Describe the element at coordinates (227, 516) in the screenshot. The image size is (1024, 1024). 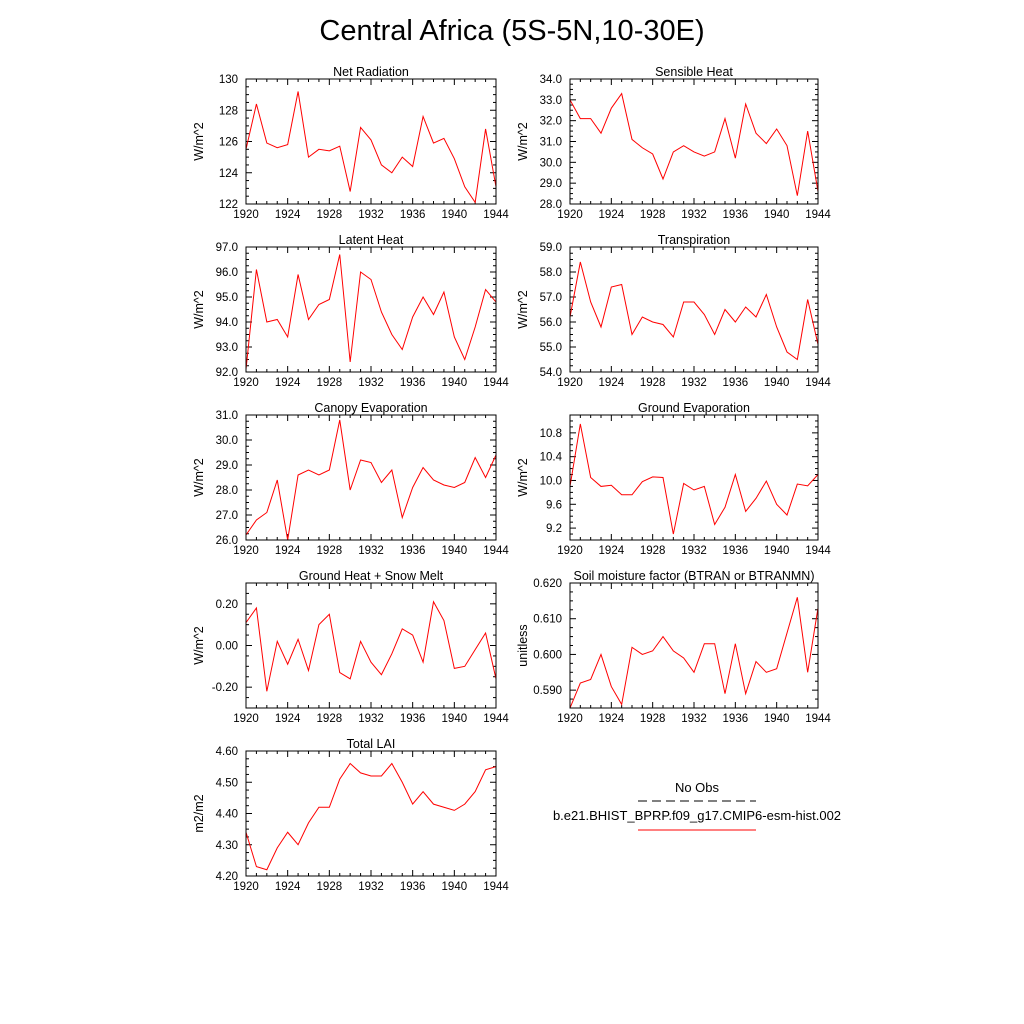
I see `y-tick-label: 27.0` at that location.